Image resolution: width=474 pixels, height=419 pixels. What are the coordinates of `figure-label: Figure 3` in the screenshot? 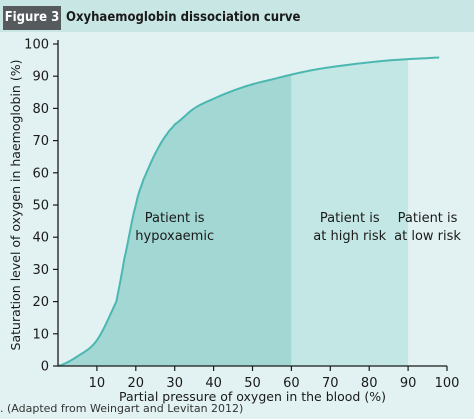 It's located at (32, 18).